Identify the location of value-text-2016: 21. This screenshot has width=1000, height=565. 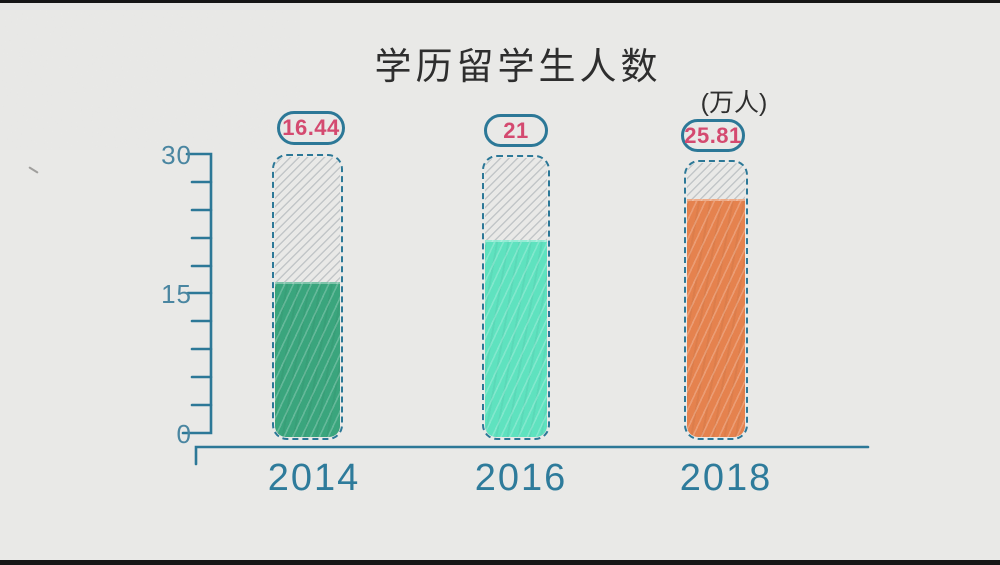
(516, 130).